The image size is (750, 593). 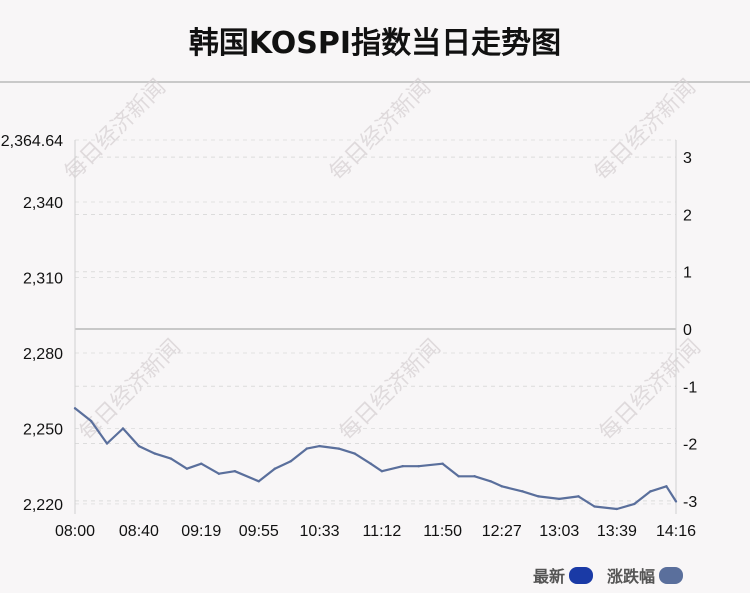 What do you see at coordinates (690, 445) in the screenshot?
I see `y-right-tick-label-5: -2` at bounding box center [690, 445].